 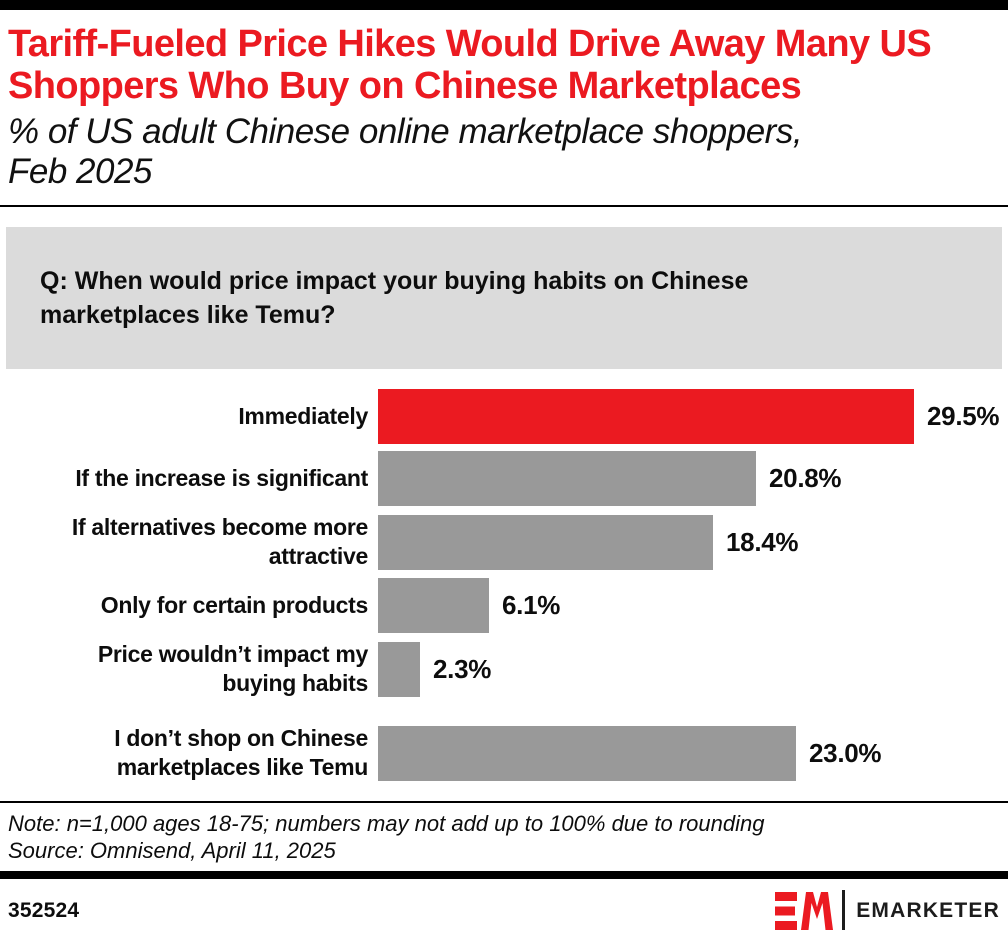 What do you see at coordinates (646, 416) in the screenshot?
I see `bar-highlighted` at bounding box center [646, 416].